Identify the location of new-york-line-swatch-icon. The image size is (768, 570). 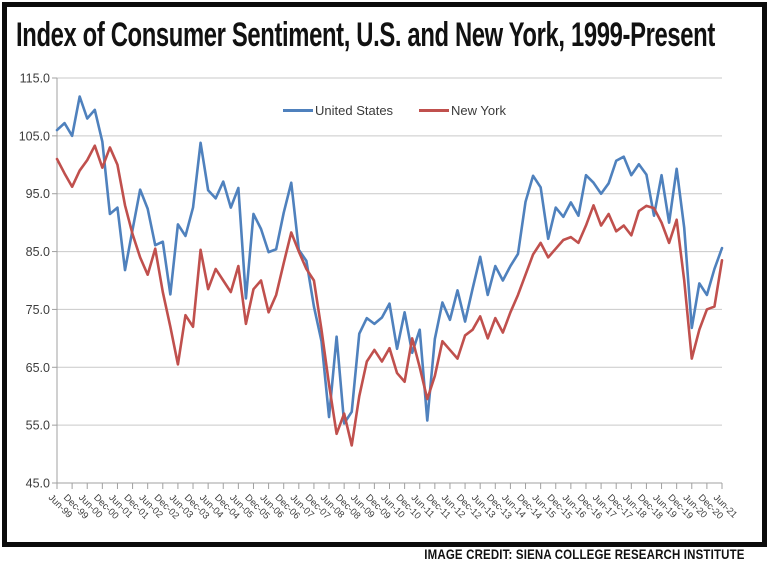
(434, 110).